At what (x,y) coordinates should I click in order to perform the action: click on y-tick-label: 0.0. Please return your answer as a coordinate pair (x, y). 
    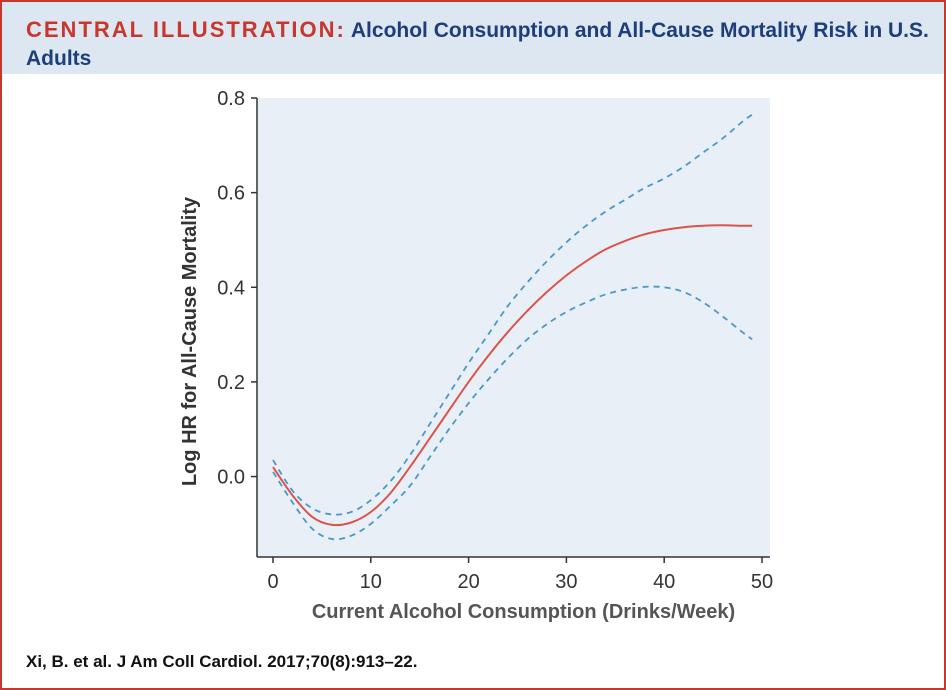
    Looking at the image, I should click on (231, 478).